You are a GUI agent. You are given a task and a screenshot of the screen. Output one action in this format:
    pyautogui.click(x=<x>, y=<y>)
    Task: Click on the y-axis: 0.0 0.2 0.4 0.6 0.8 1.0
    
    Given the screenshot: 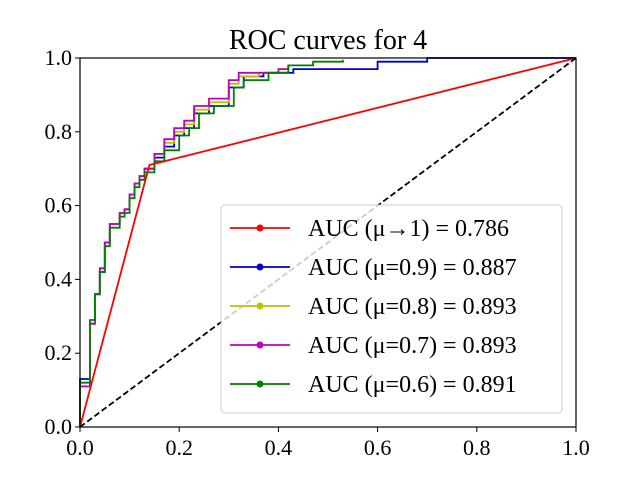 What is the action you would take?
    pyautogui.click(x=62, y=242)
    